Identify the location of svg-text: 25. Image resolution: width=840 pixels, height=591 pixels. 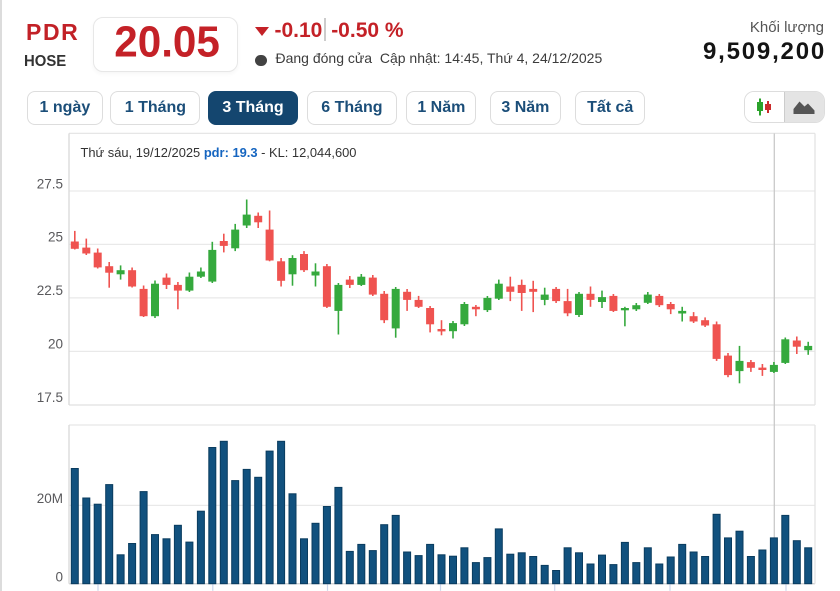
(55, 237).